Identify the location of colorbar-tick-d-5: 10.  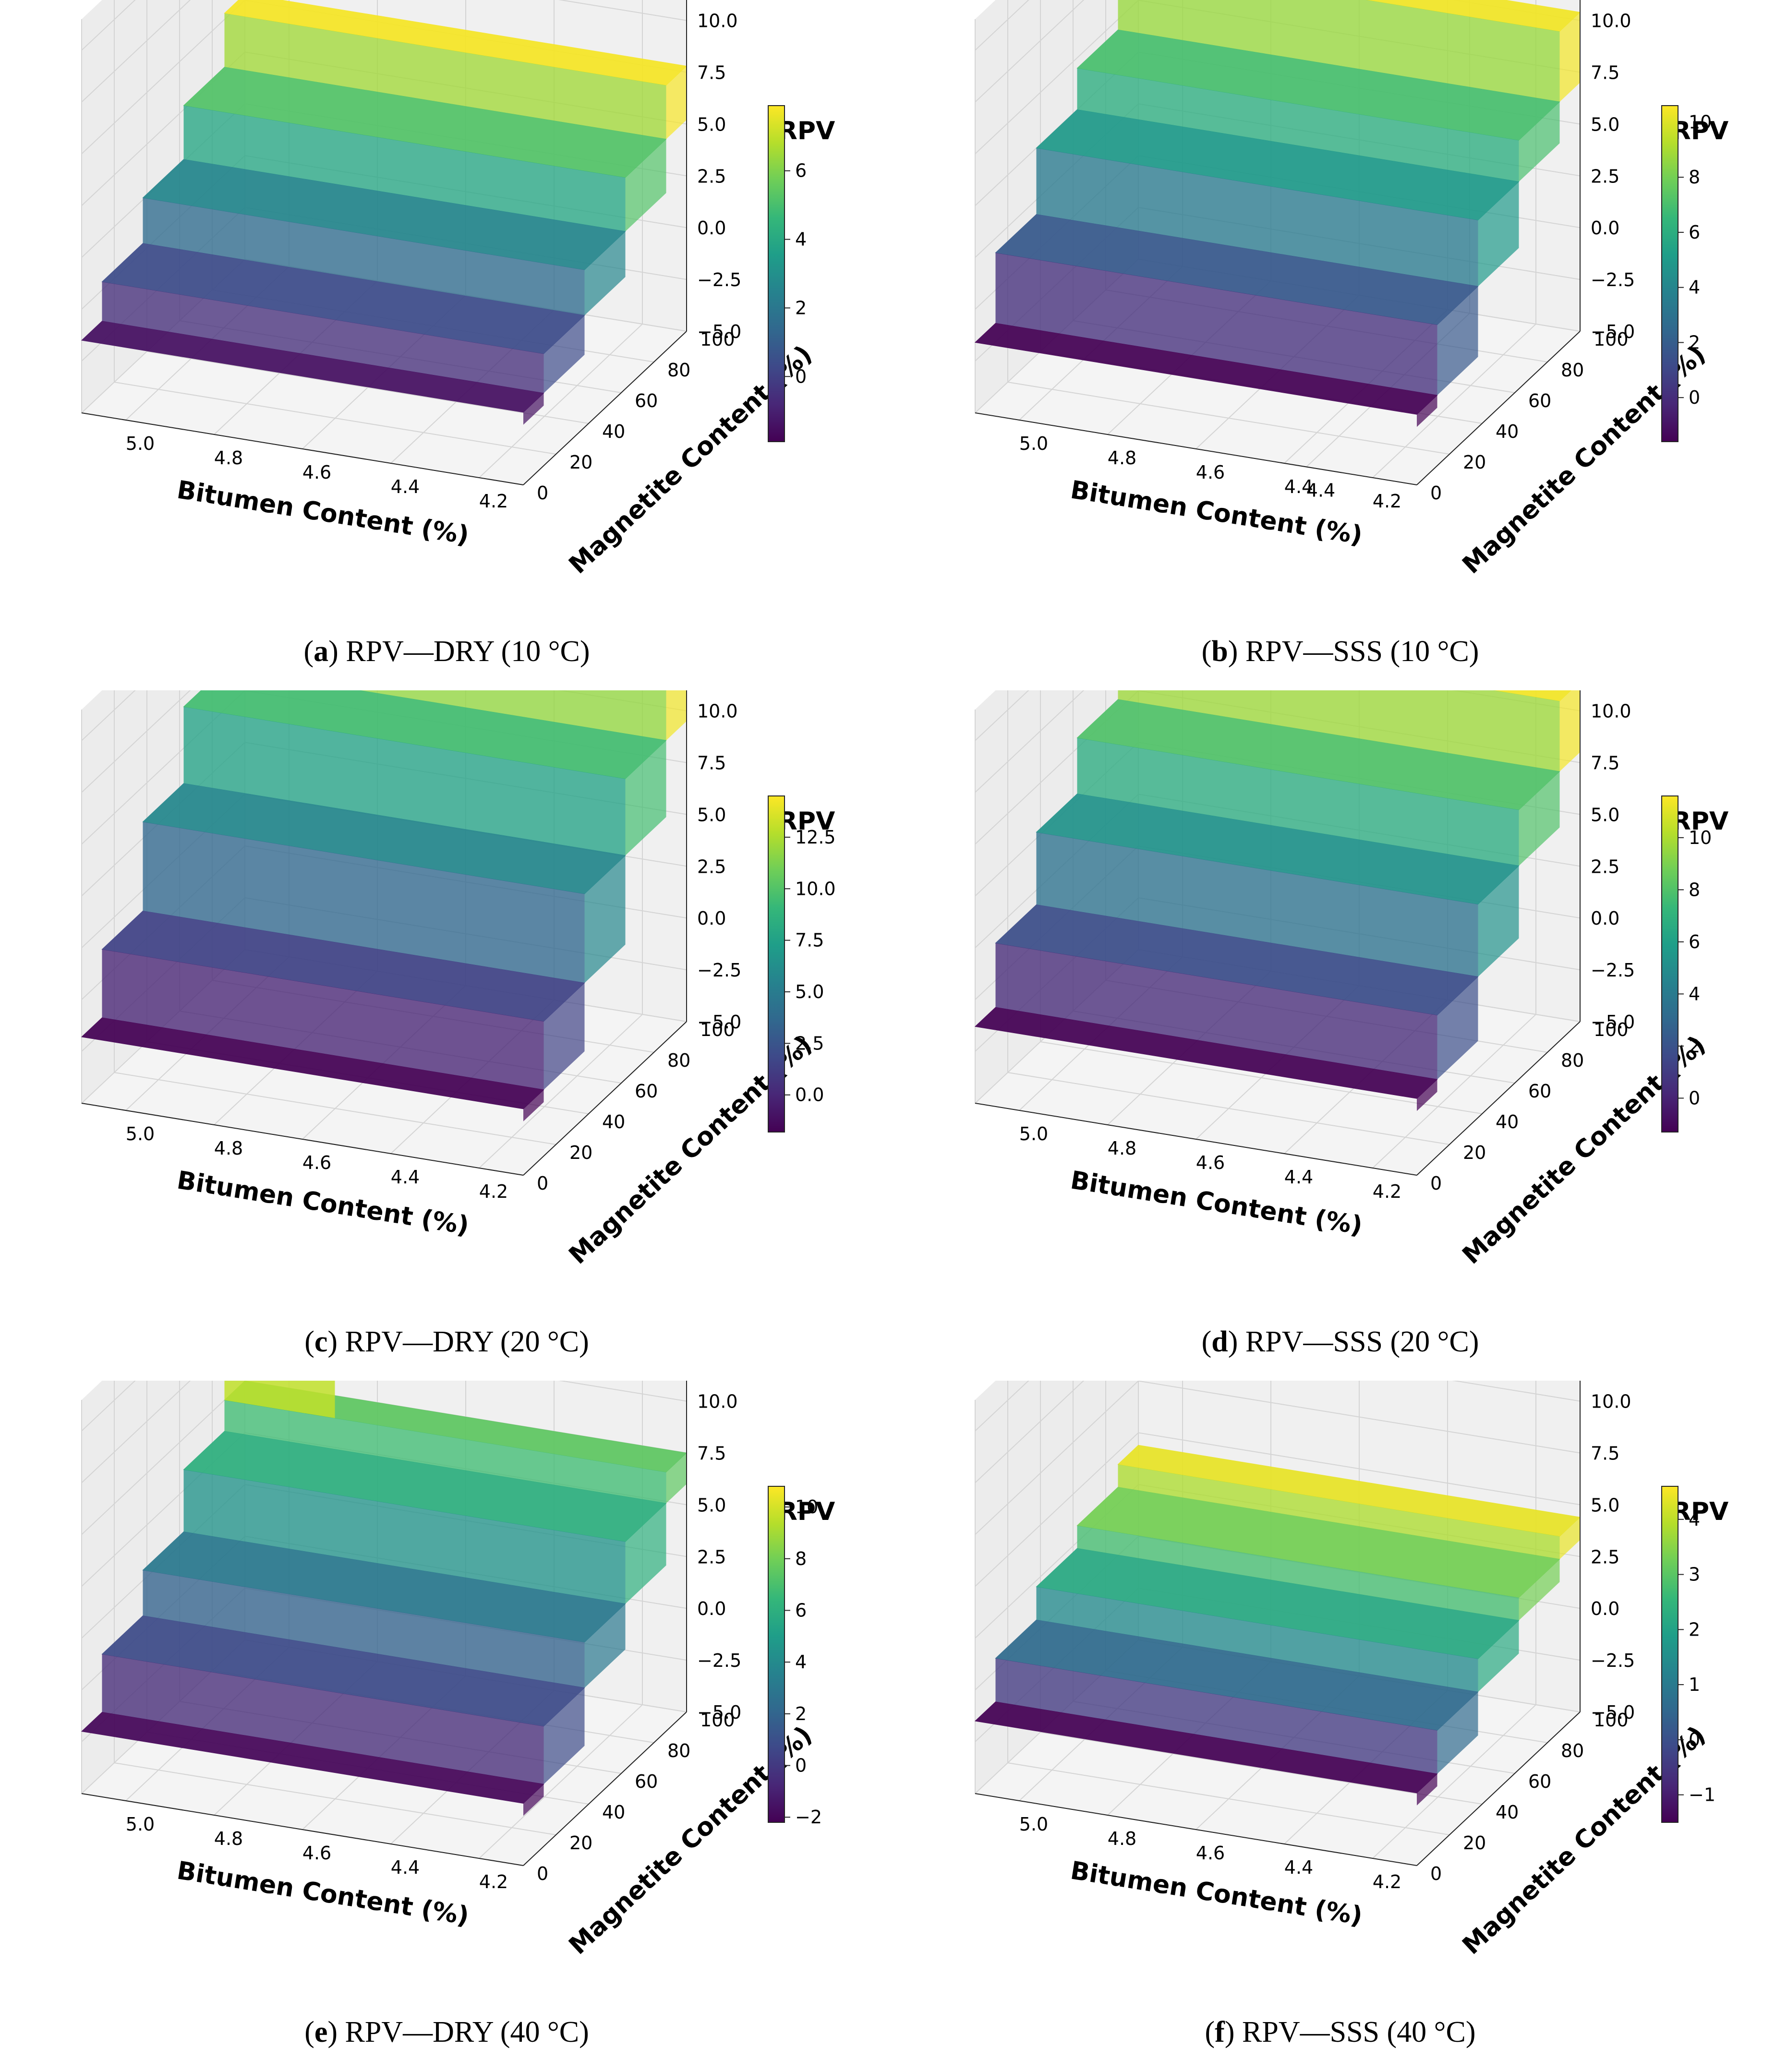
(1700, 837).